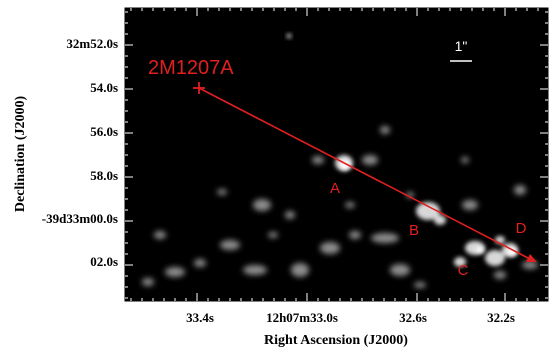 This screenshot has height=350, width=553. I want to click on ra-tick-label: 12h07m33.0s, so click(302, 317).